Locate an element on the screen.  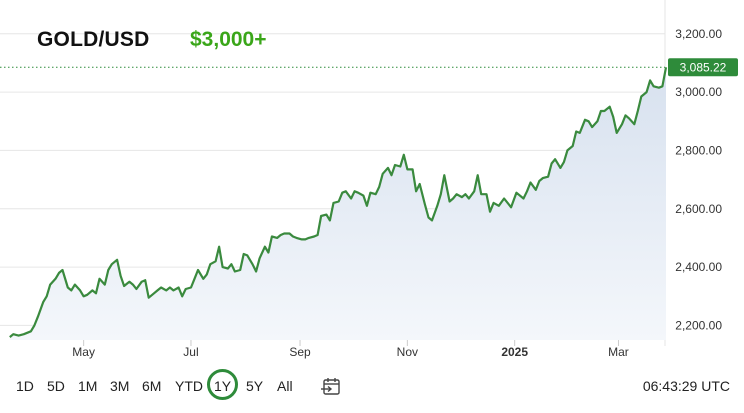
x-tick-label: 2025 is located at coordinates (514, 352).